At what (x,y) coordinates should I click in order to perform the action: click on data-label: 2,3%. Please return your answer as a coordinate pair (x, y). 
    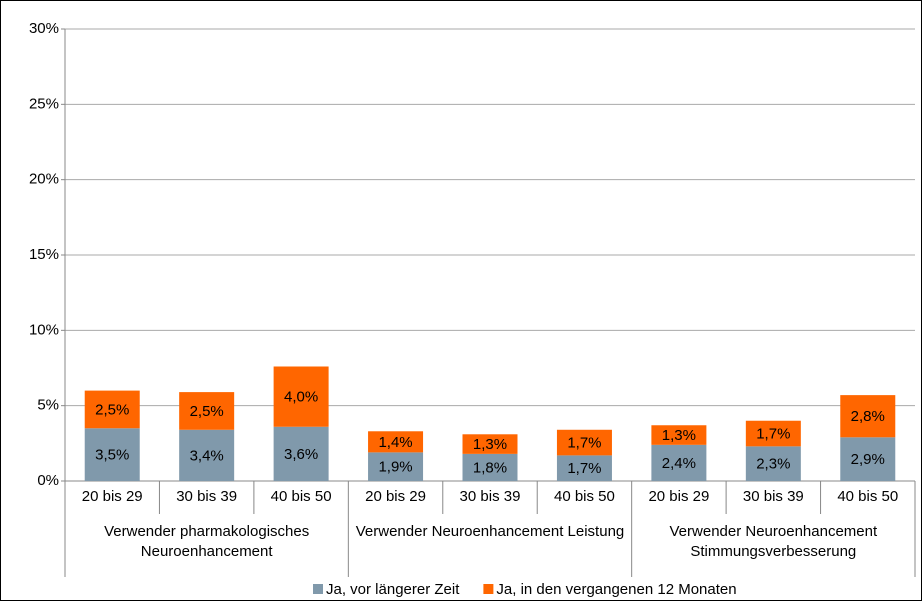
    Looking at the image, I should click on (773, 464).